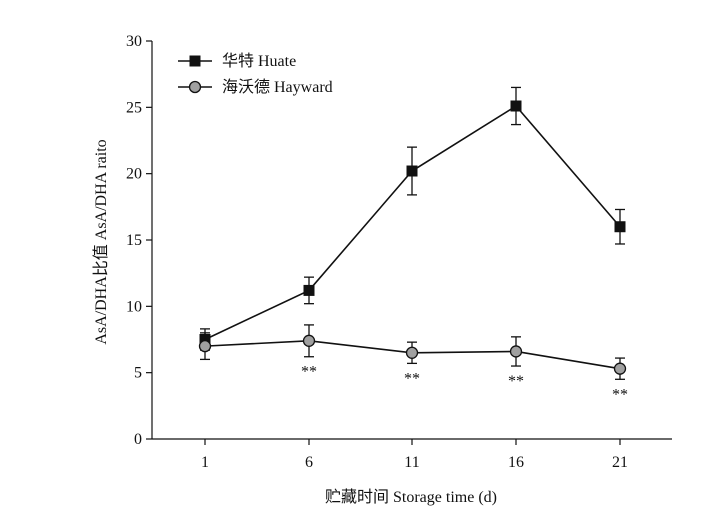  I want to click on x-tick-label: 11, so click(411, 462).